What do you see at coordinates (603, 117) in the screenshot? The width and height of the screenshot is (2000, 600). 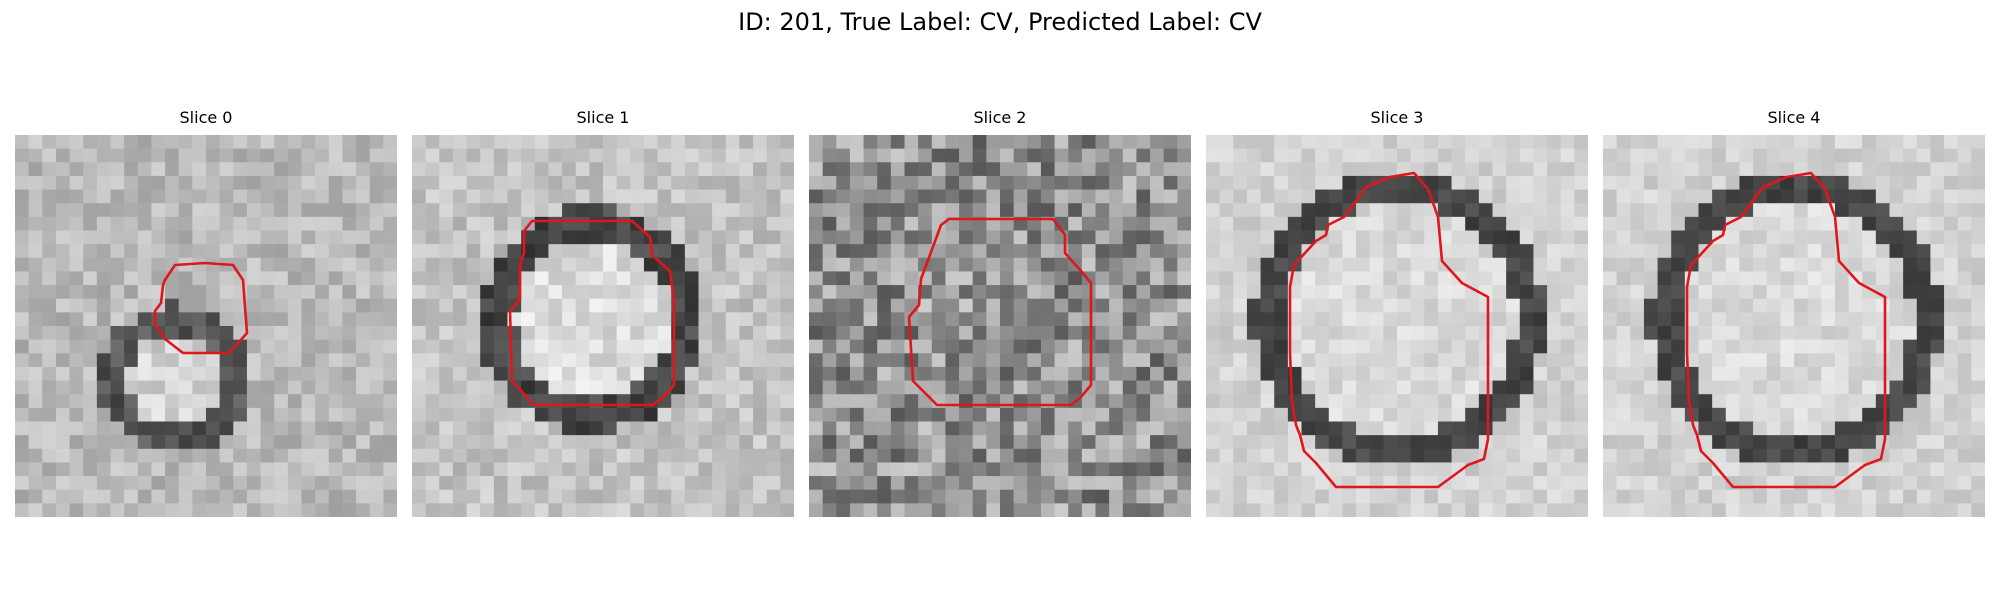 I see `slice-title: Slice 1` at bounding box center [603, 117].